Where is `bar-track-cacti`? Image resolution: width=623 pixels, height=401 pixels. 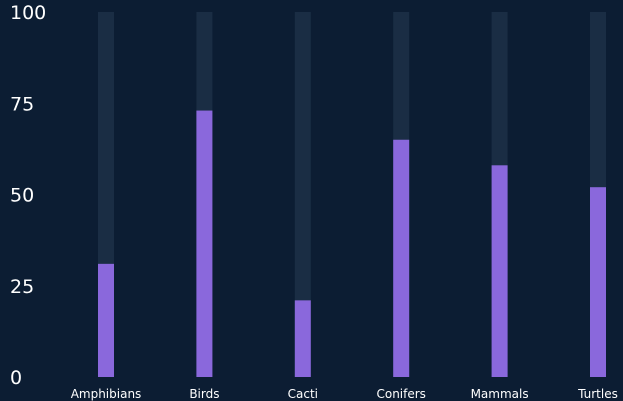
bar-track-cacti is located at coordinates (302, 194).